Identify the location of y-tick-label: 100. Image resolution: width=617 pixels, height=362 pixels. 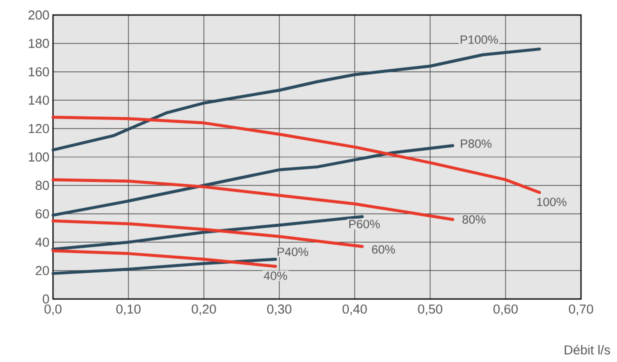
(38, 157).